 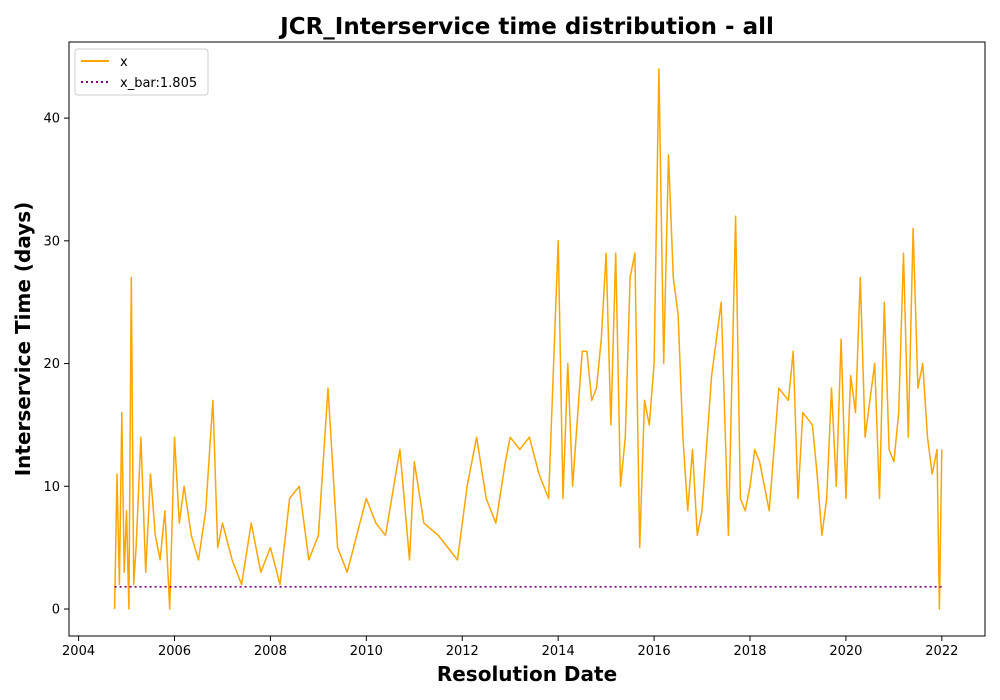 I want to click on x-tick-label: 2020, so click(x=845, y=651).